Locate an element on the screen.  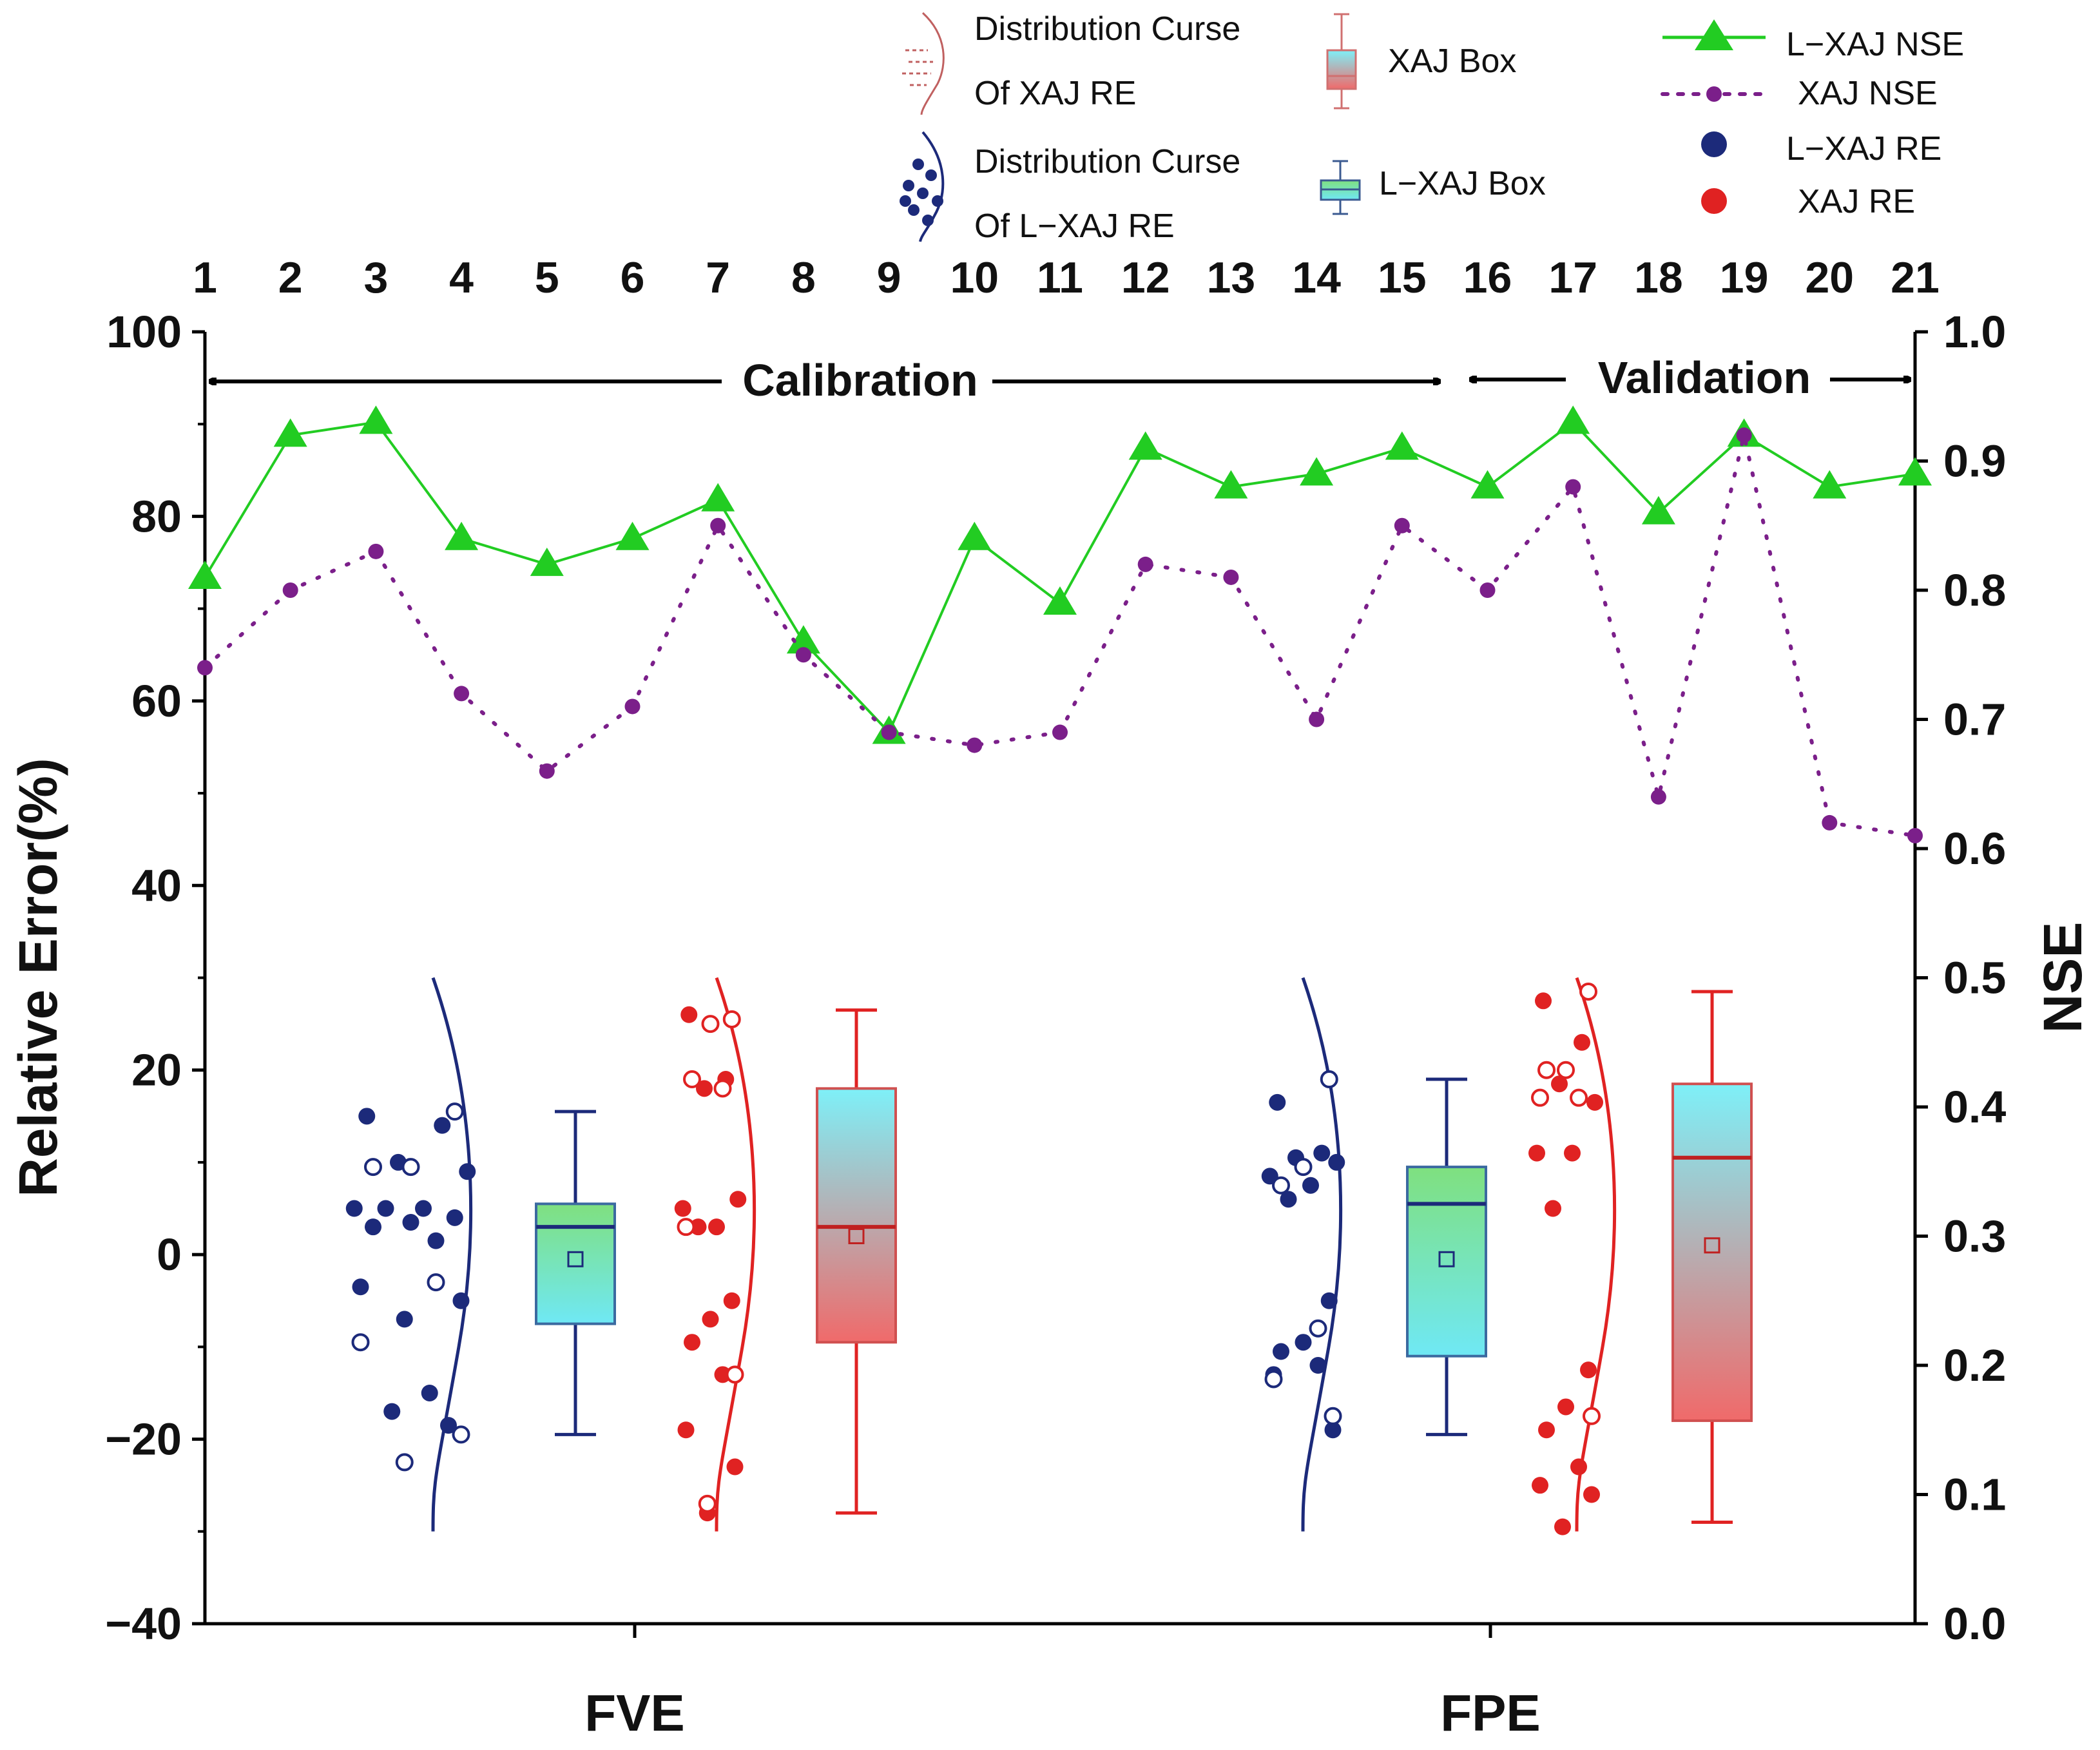
top-tick-label: 16 is located at coordinates (1487, 277).